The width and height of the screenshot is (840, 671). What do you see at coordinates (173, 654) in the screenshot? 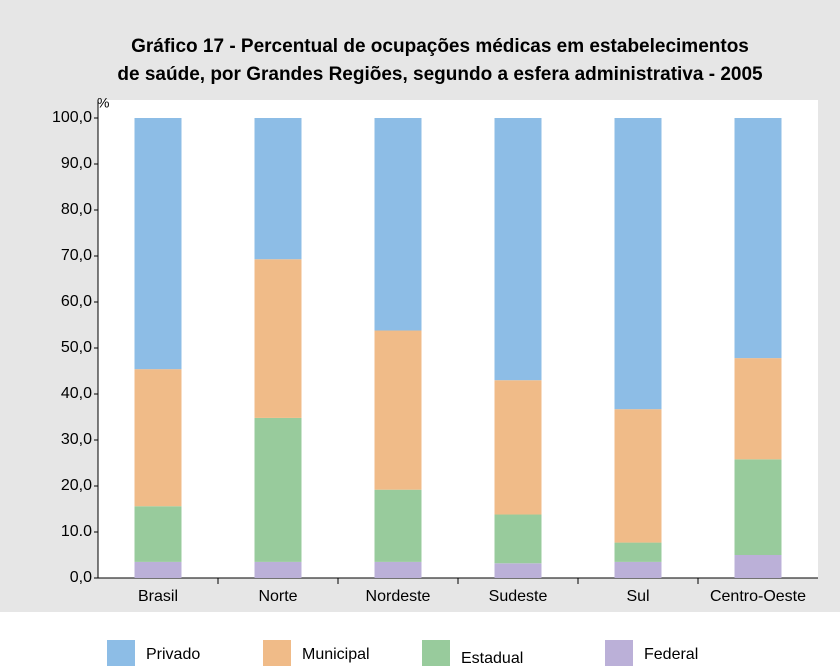
I see `legend-label: Privado` at bounding box center [173, 654].